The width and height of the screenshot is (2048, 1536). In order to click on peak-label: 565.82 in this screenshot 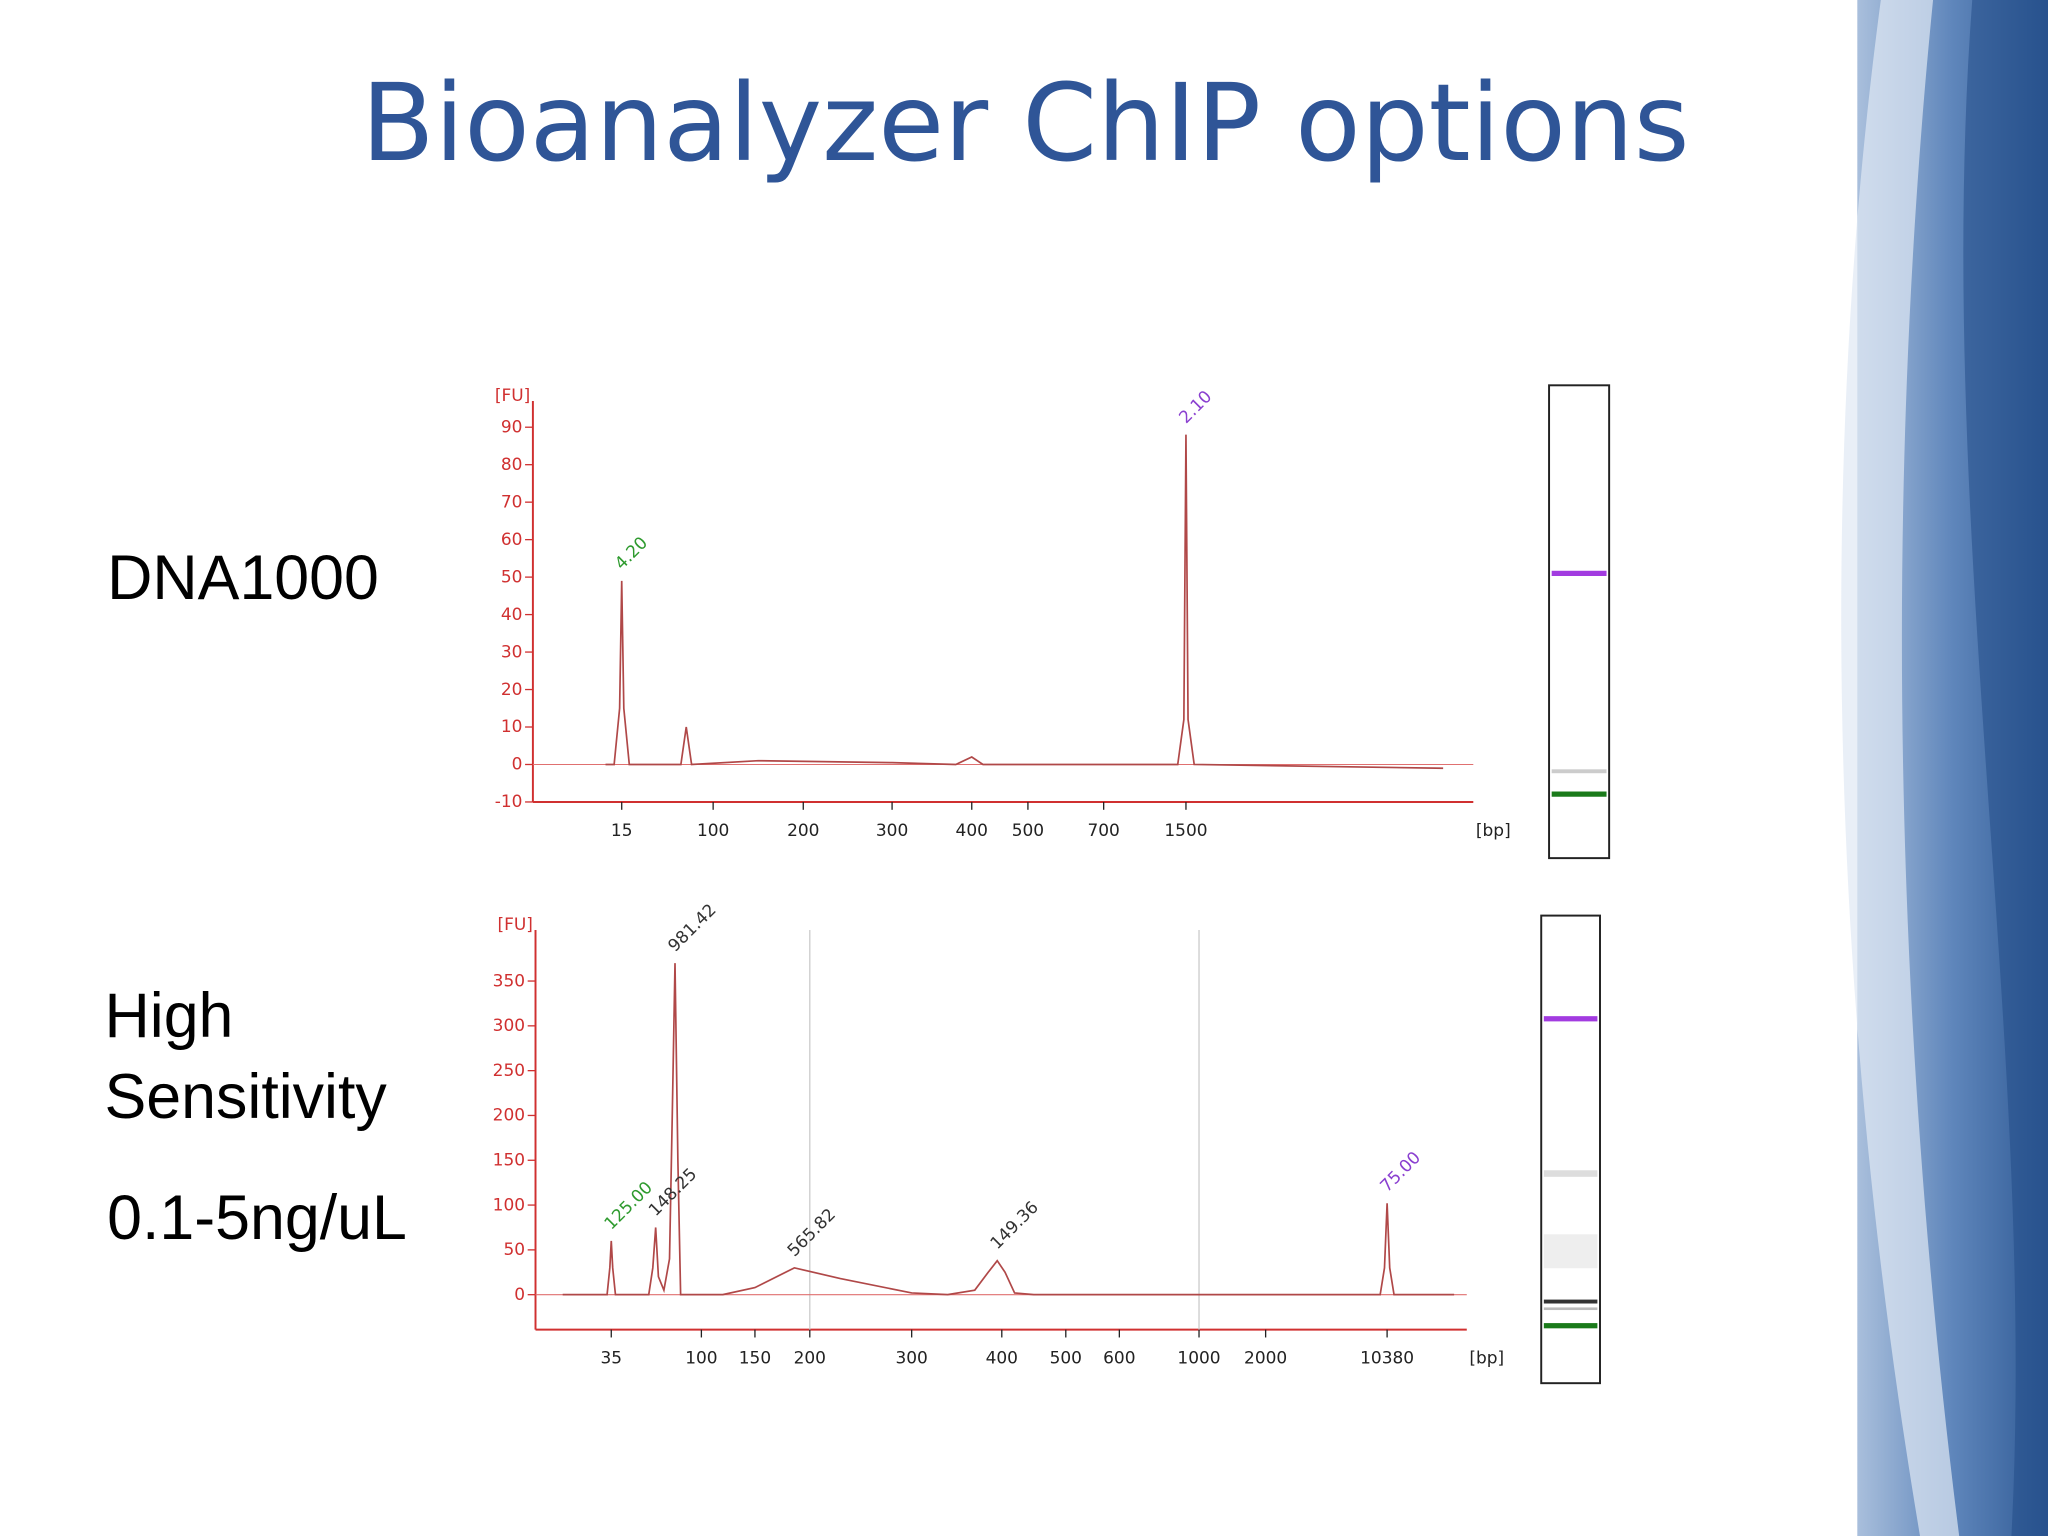, I will do `click(812, 1233)`.